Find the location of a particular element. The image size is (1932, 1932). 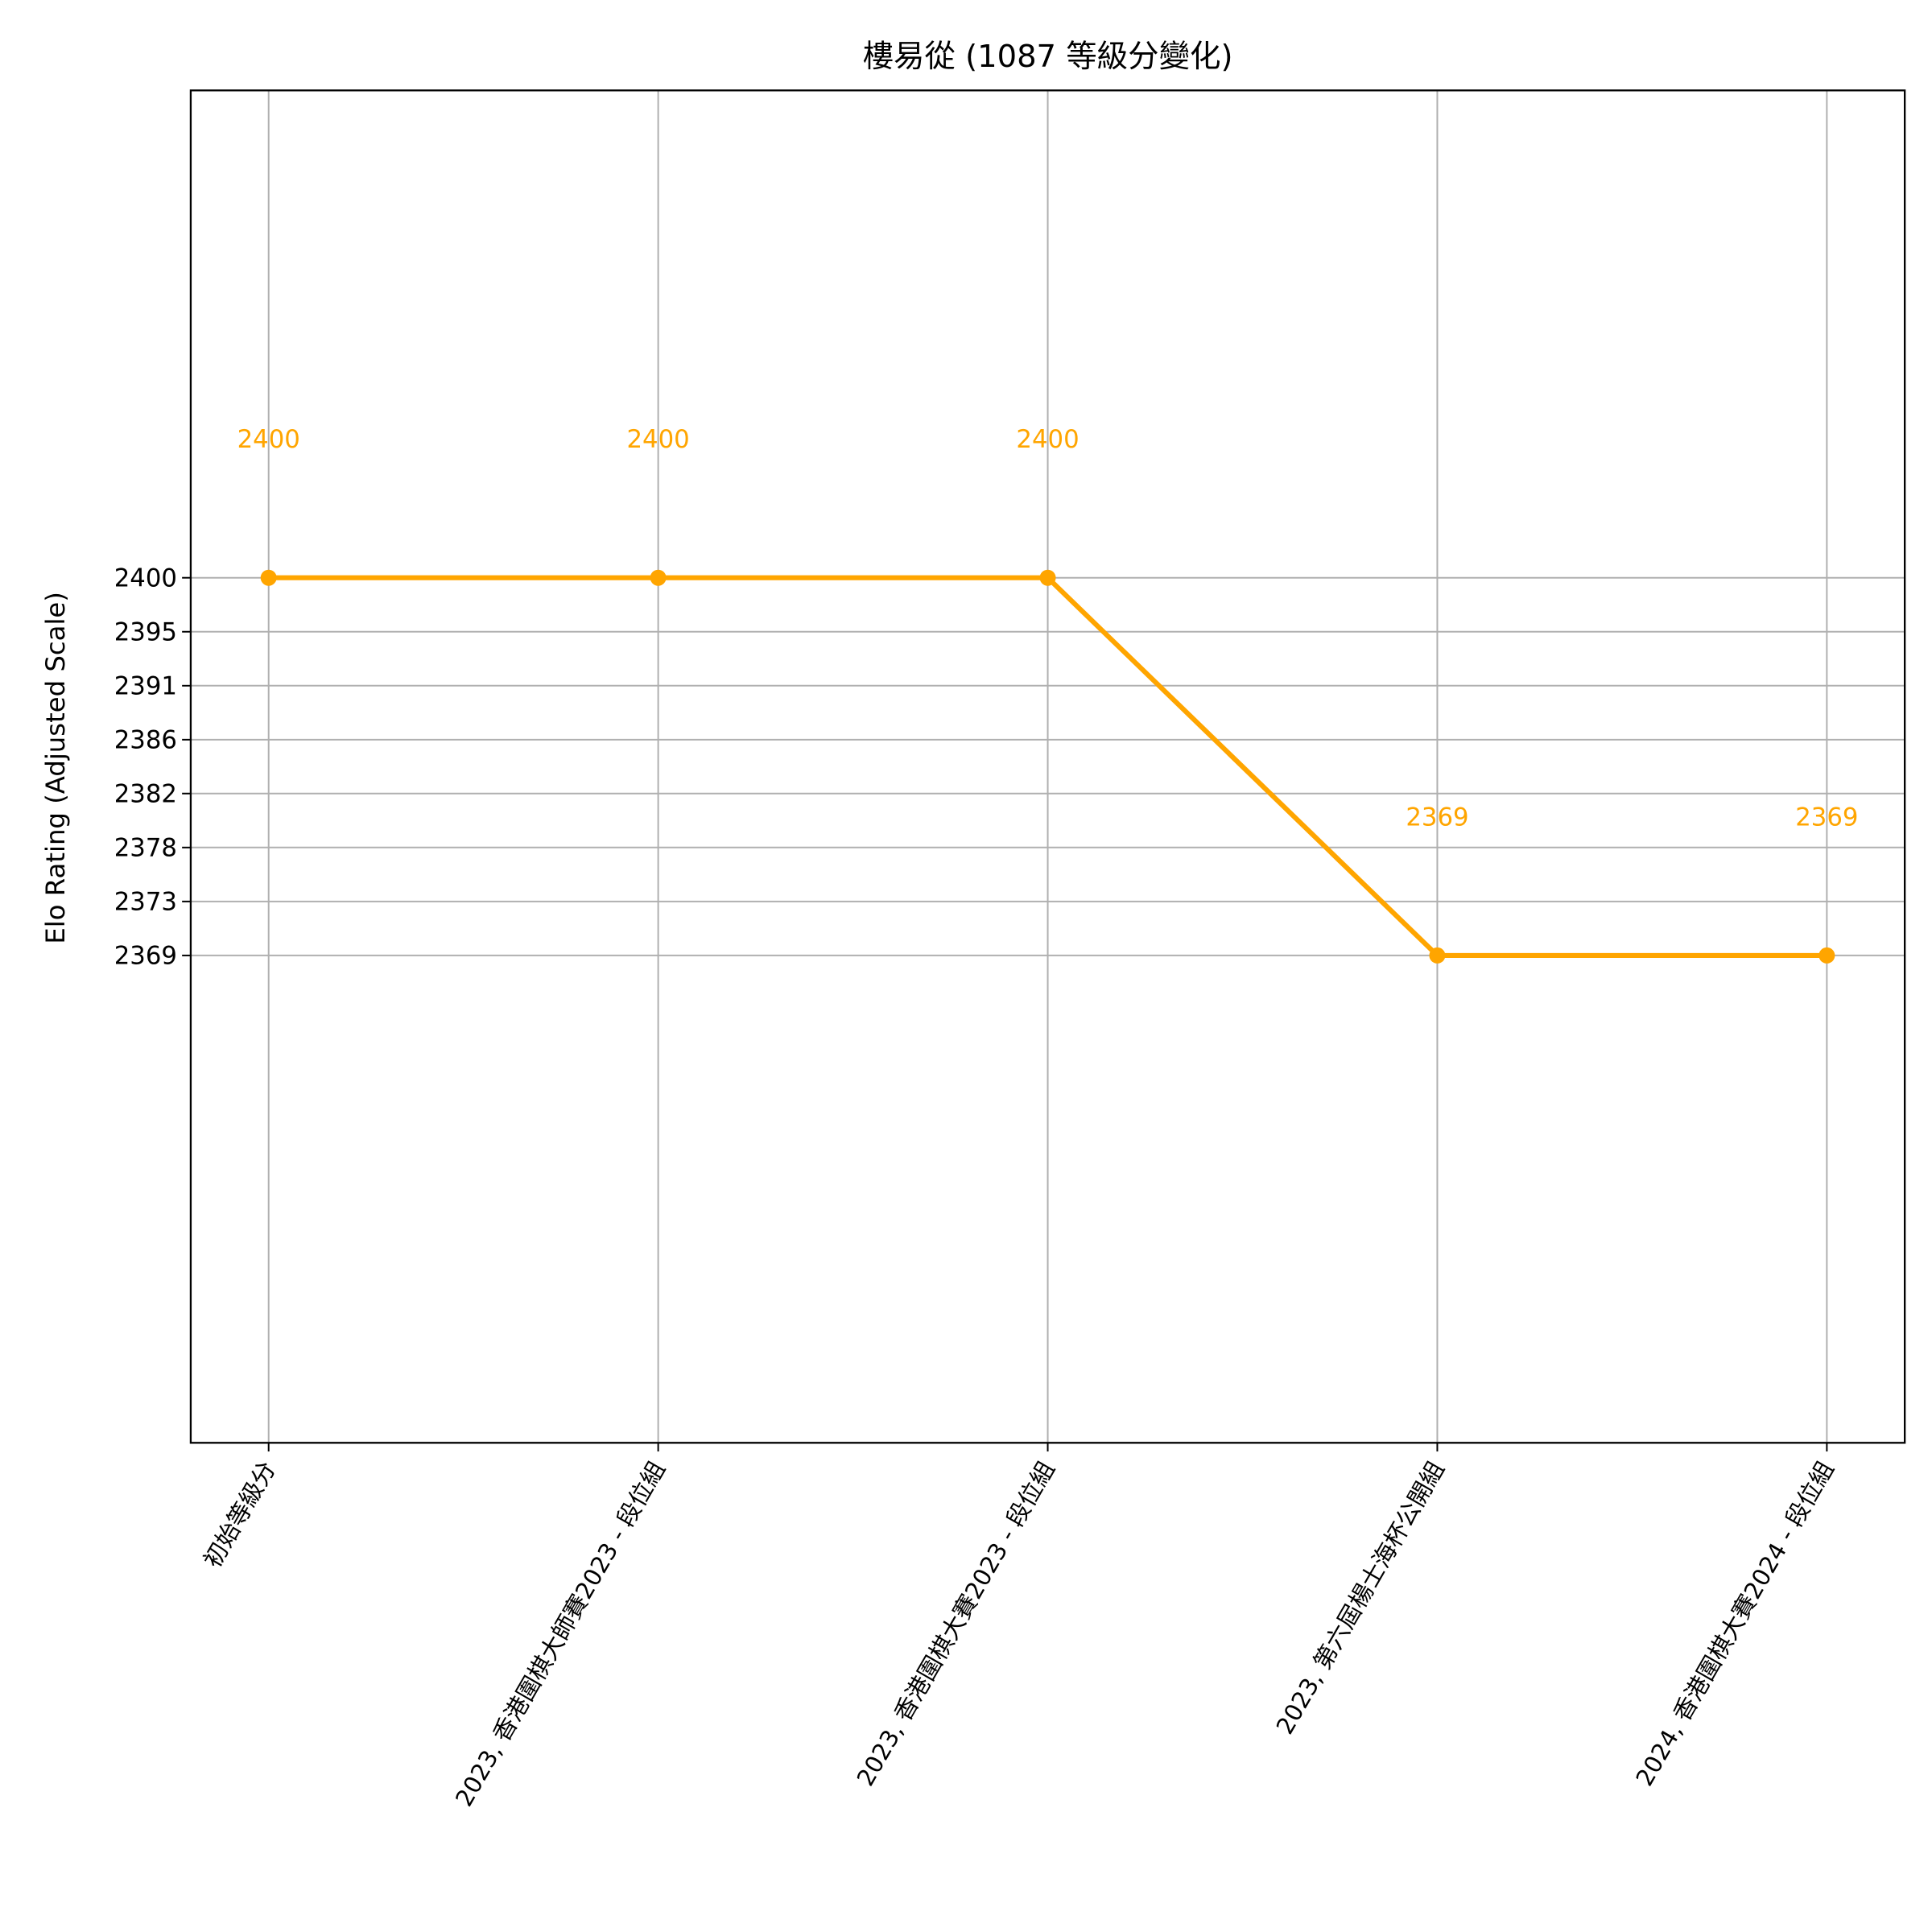

y-tick-label: 2400 is located at coordinates (145, 578).